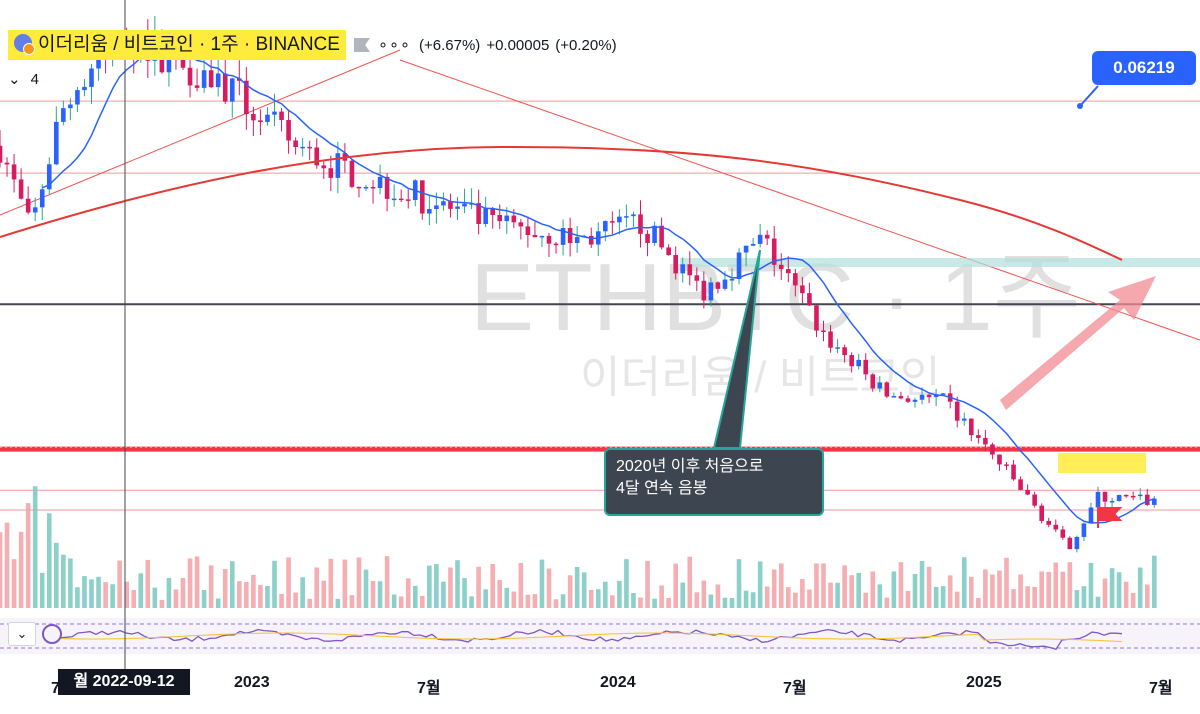  I want to click on collapse-icon: ⌄, so click(14, 79).